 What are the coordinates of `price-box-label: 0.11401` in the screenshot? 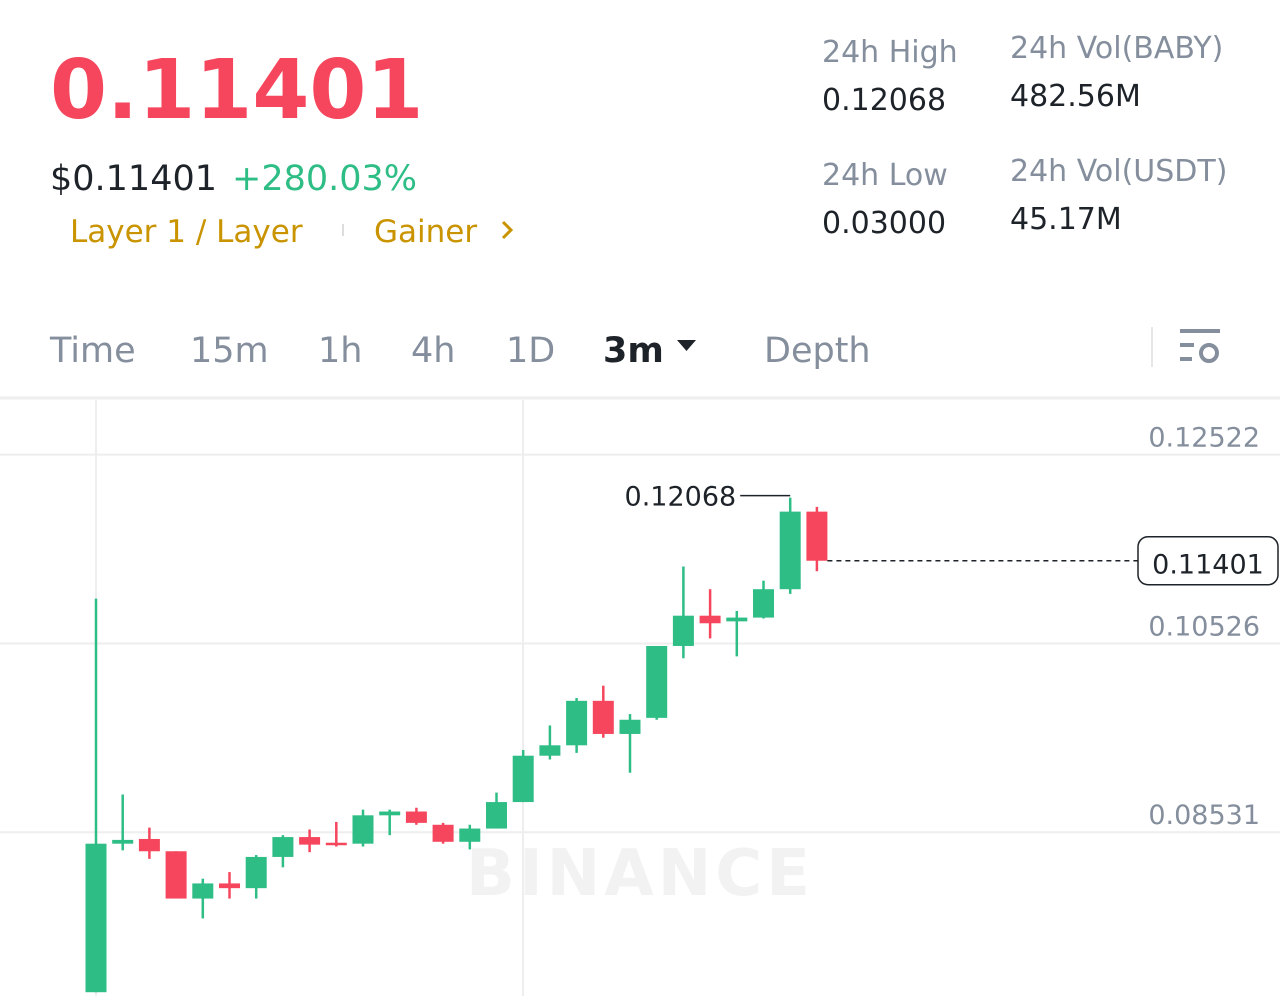 It's located at (1208, 565).